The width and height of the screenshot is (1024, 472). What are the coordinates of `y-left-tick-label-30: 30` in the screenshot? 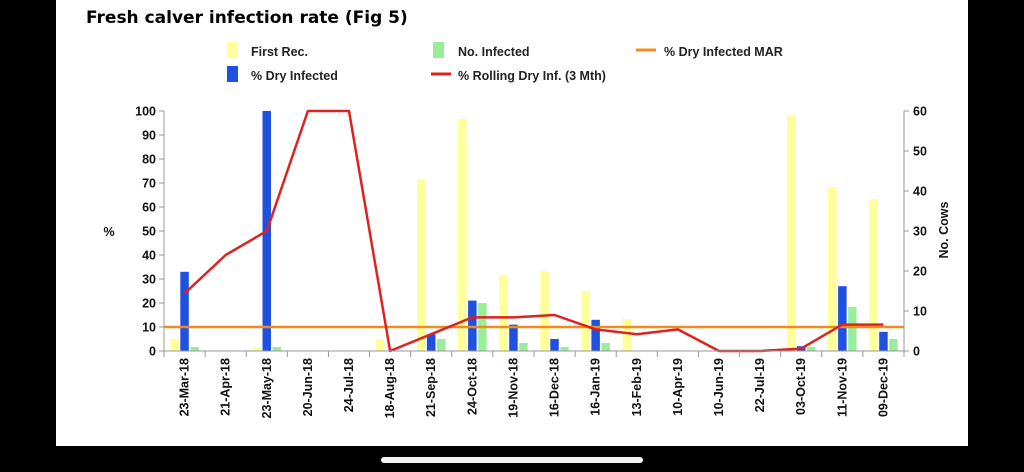 It's located at (149, 280).